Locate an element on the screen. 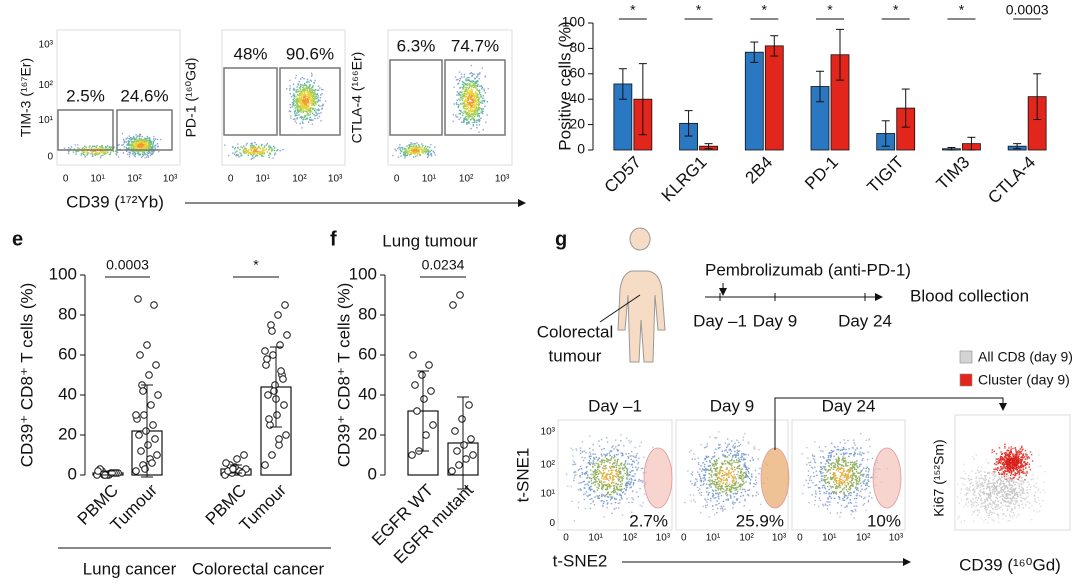 The width and height of the screenshot is (1080, 586). x-tick-label: 0 is located at coordinates (66, 179).